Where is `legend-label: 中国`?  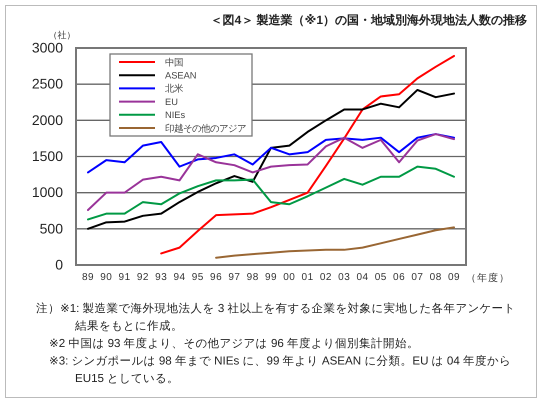
legend-label: 中国 is located at coordinates (174, 62).